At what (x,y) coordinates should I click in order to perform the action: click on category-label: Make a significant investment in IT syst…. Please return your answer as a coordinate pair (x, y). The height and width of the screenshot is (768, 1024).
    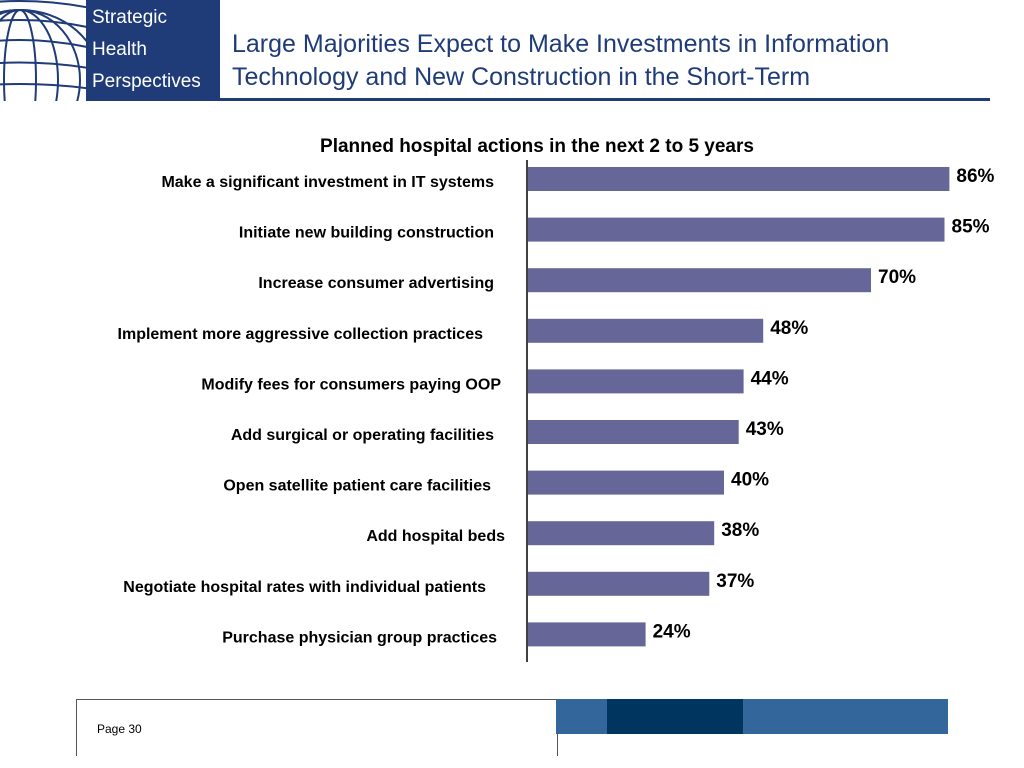
    Looking at the image, I should click on (327, 182).